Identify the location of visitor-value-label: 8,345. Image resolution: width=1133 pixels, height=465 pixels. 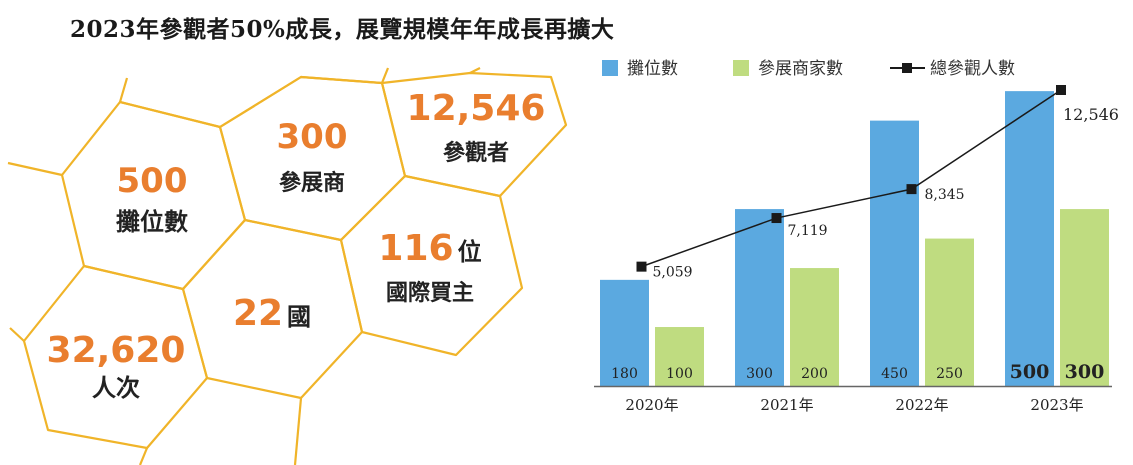
(945, 195).